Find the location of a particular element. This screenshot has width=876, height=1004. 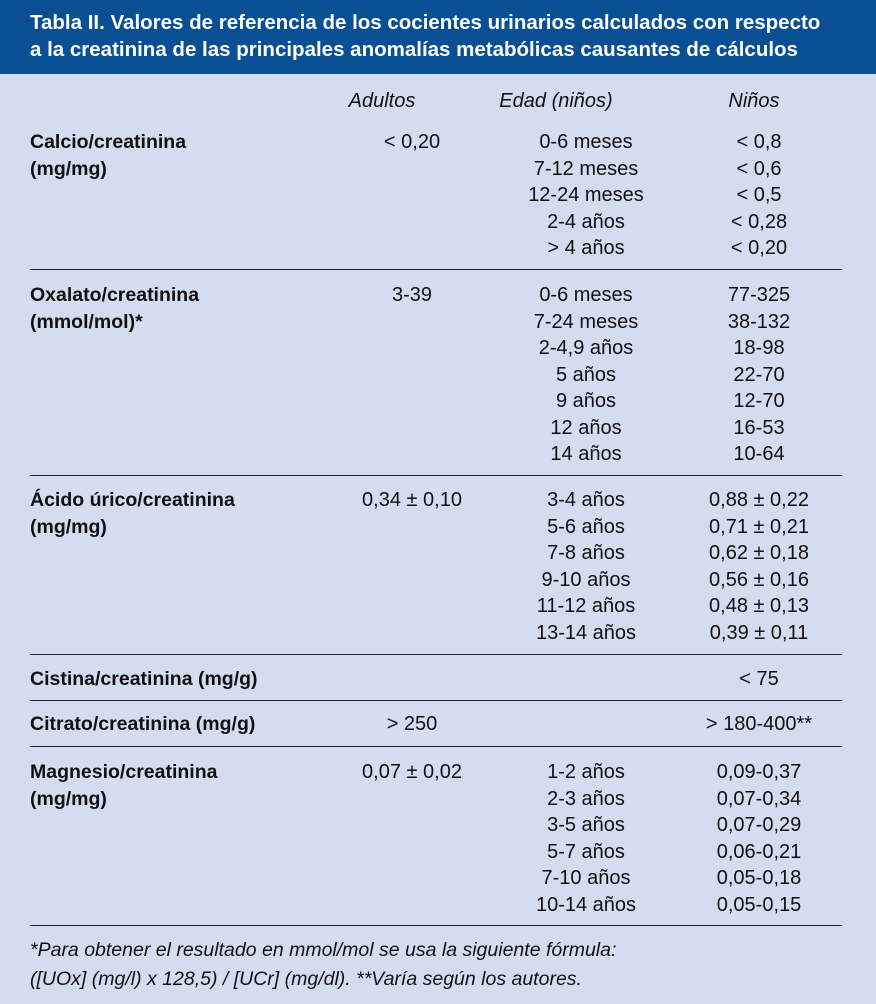

age-item: 2-3 años is located at coordinates (586, 798).